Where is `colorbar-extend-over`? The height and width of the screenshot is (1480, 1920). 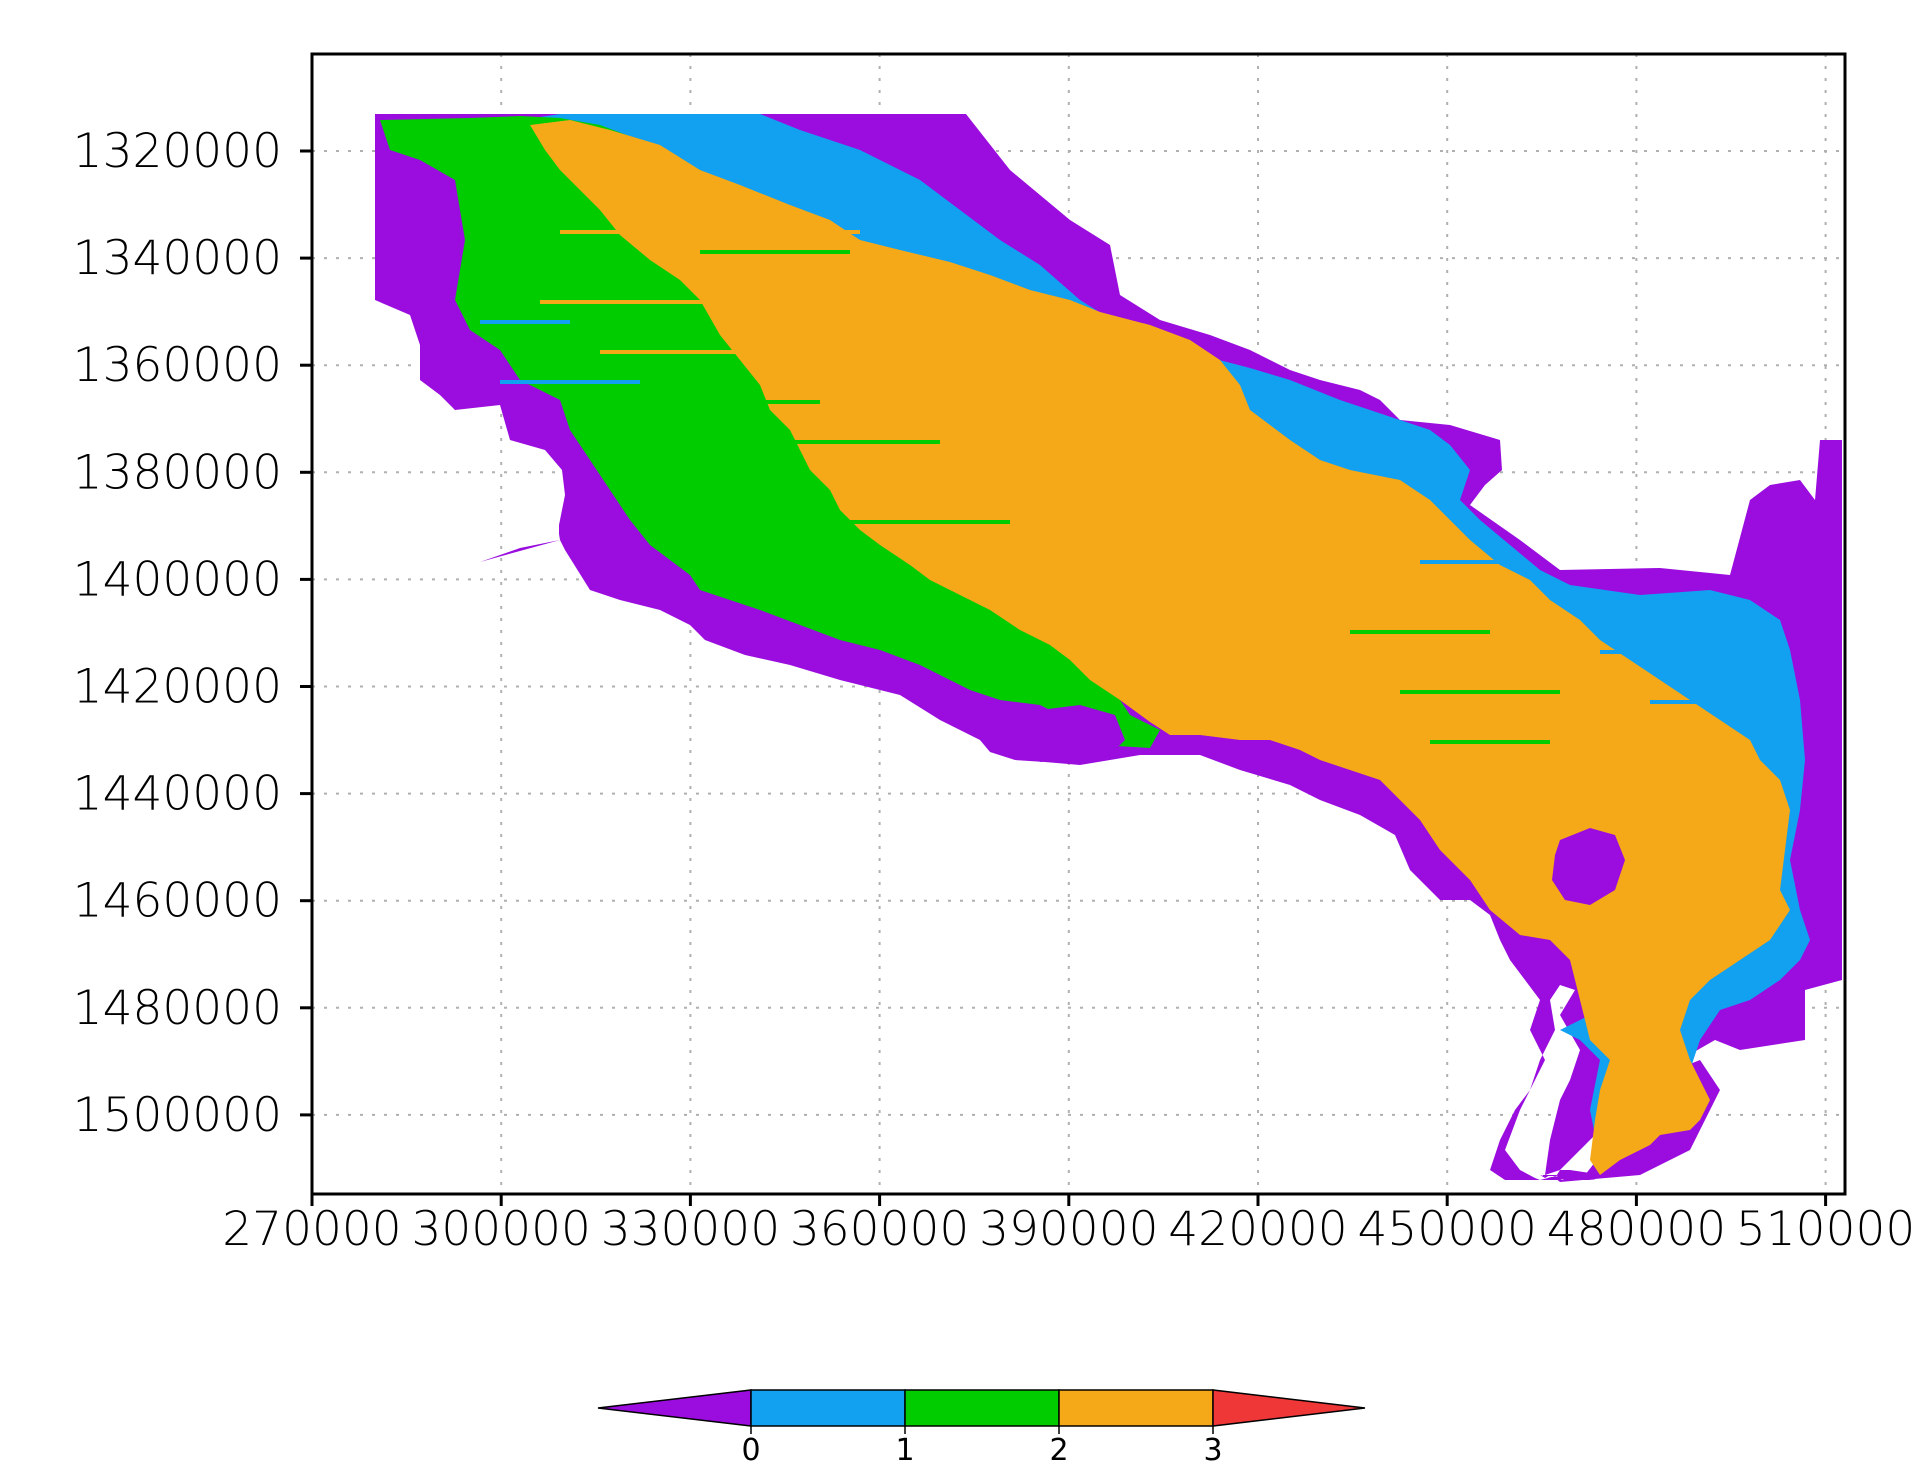 colorbar-extend-over is located at coordinates (1289, 1408).